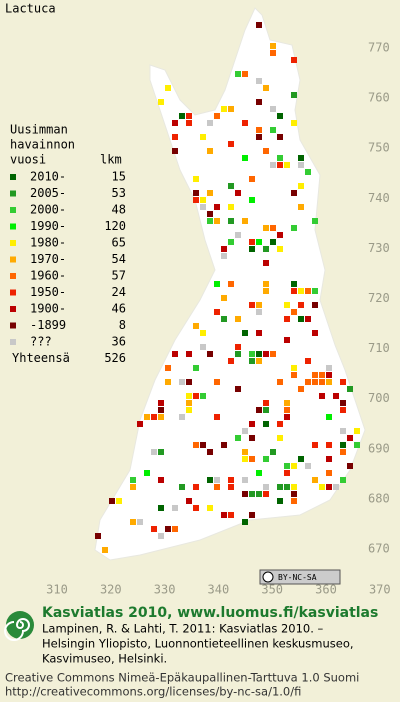  What do you see at coordinates (119, 309) in the screenshot?
I see `legend-count: 46` at bounding box center [119, 309].